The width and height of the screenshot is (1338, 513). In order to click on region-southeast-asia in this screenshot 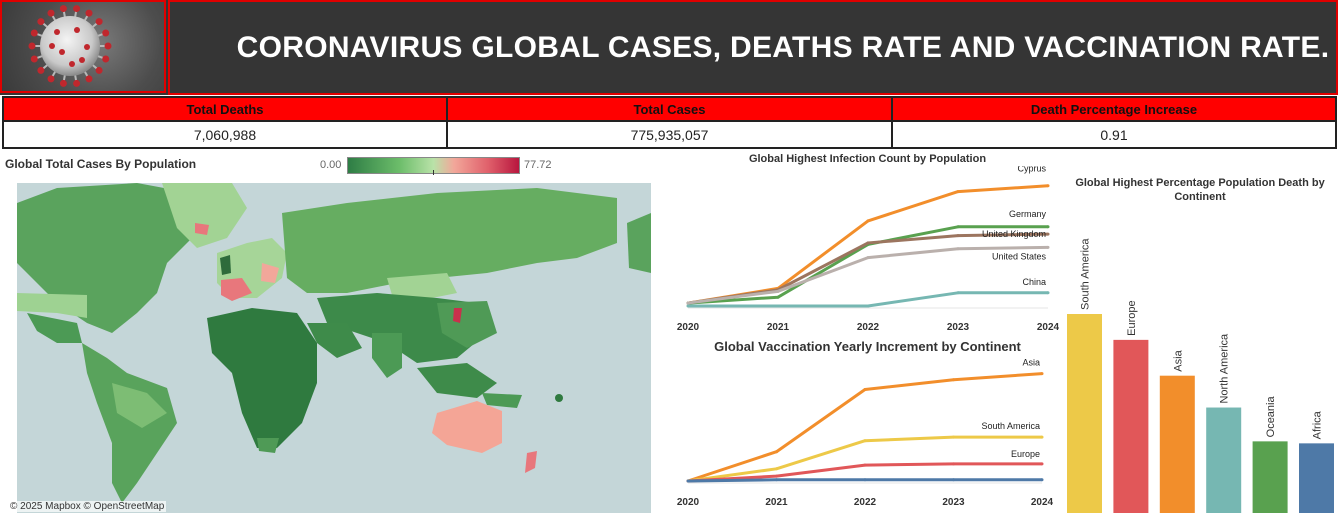, I will do `click(457, 380)`.